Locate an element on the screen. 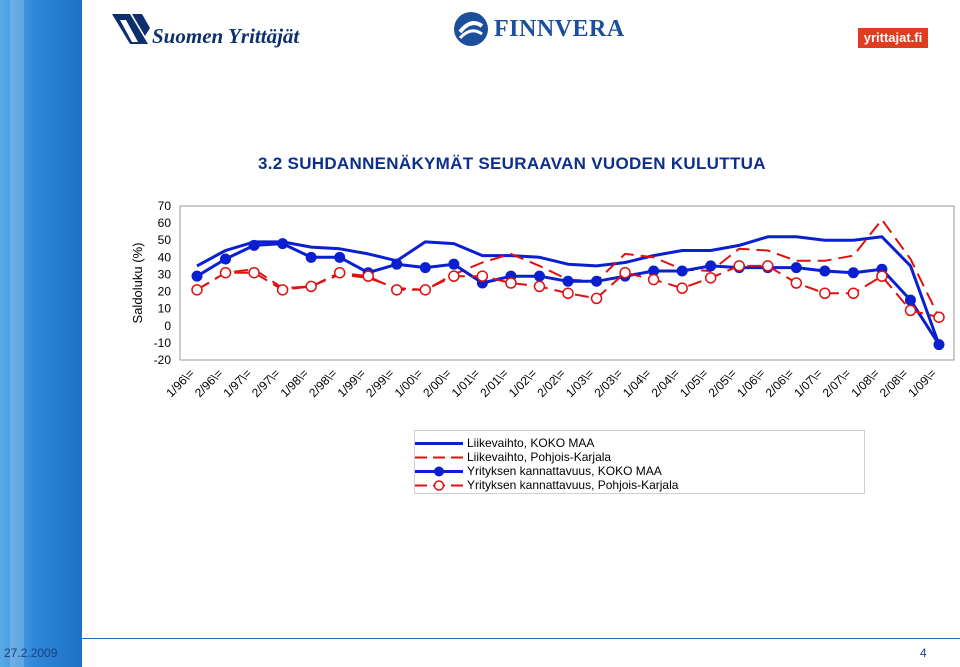  x-tick-label: 2/07\= is located at coordinates (837, 383).